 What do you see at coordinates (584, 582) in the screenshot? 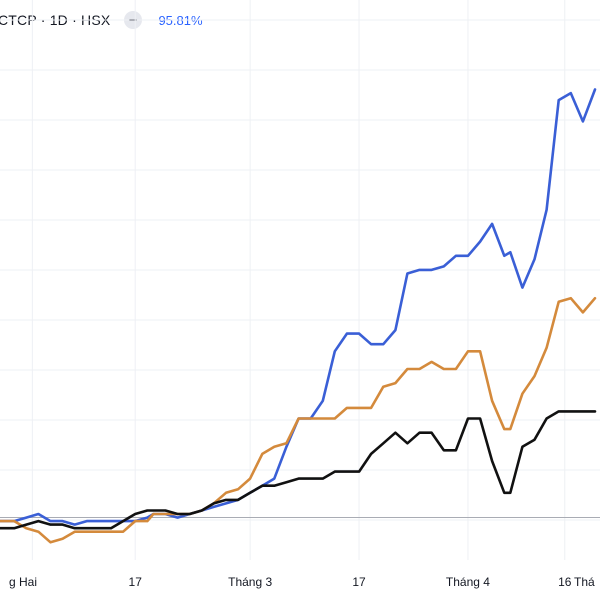
I see `x-tick-label: Thá` at bounding box center [584, 582].